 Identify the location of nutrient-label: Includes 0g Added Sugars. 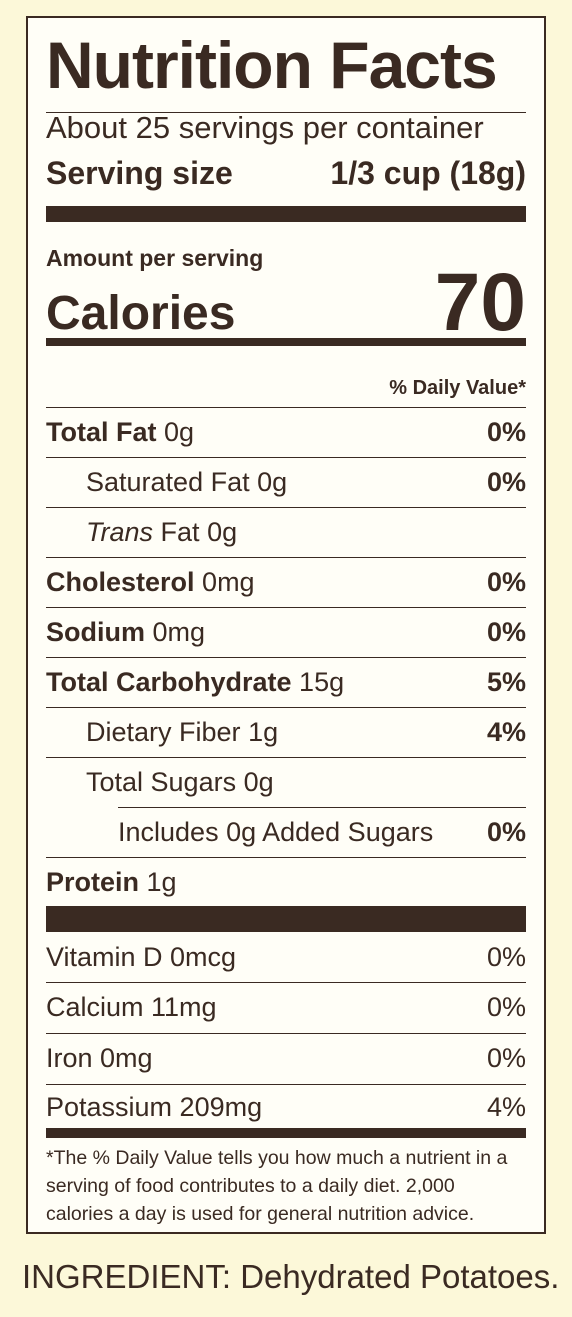
(276, 831).